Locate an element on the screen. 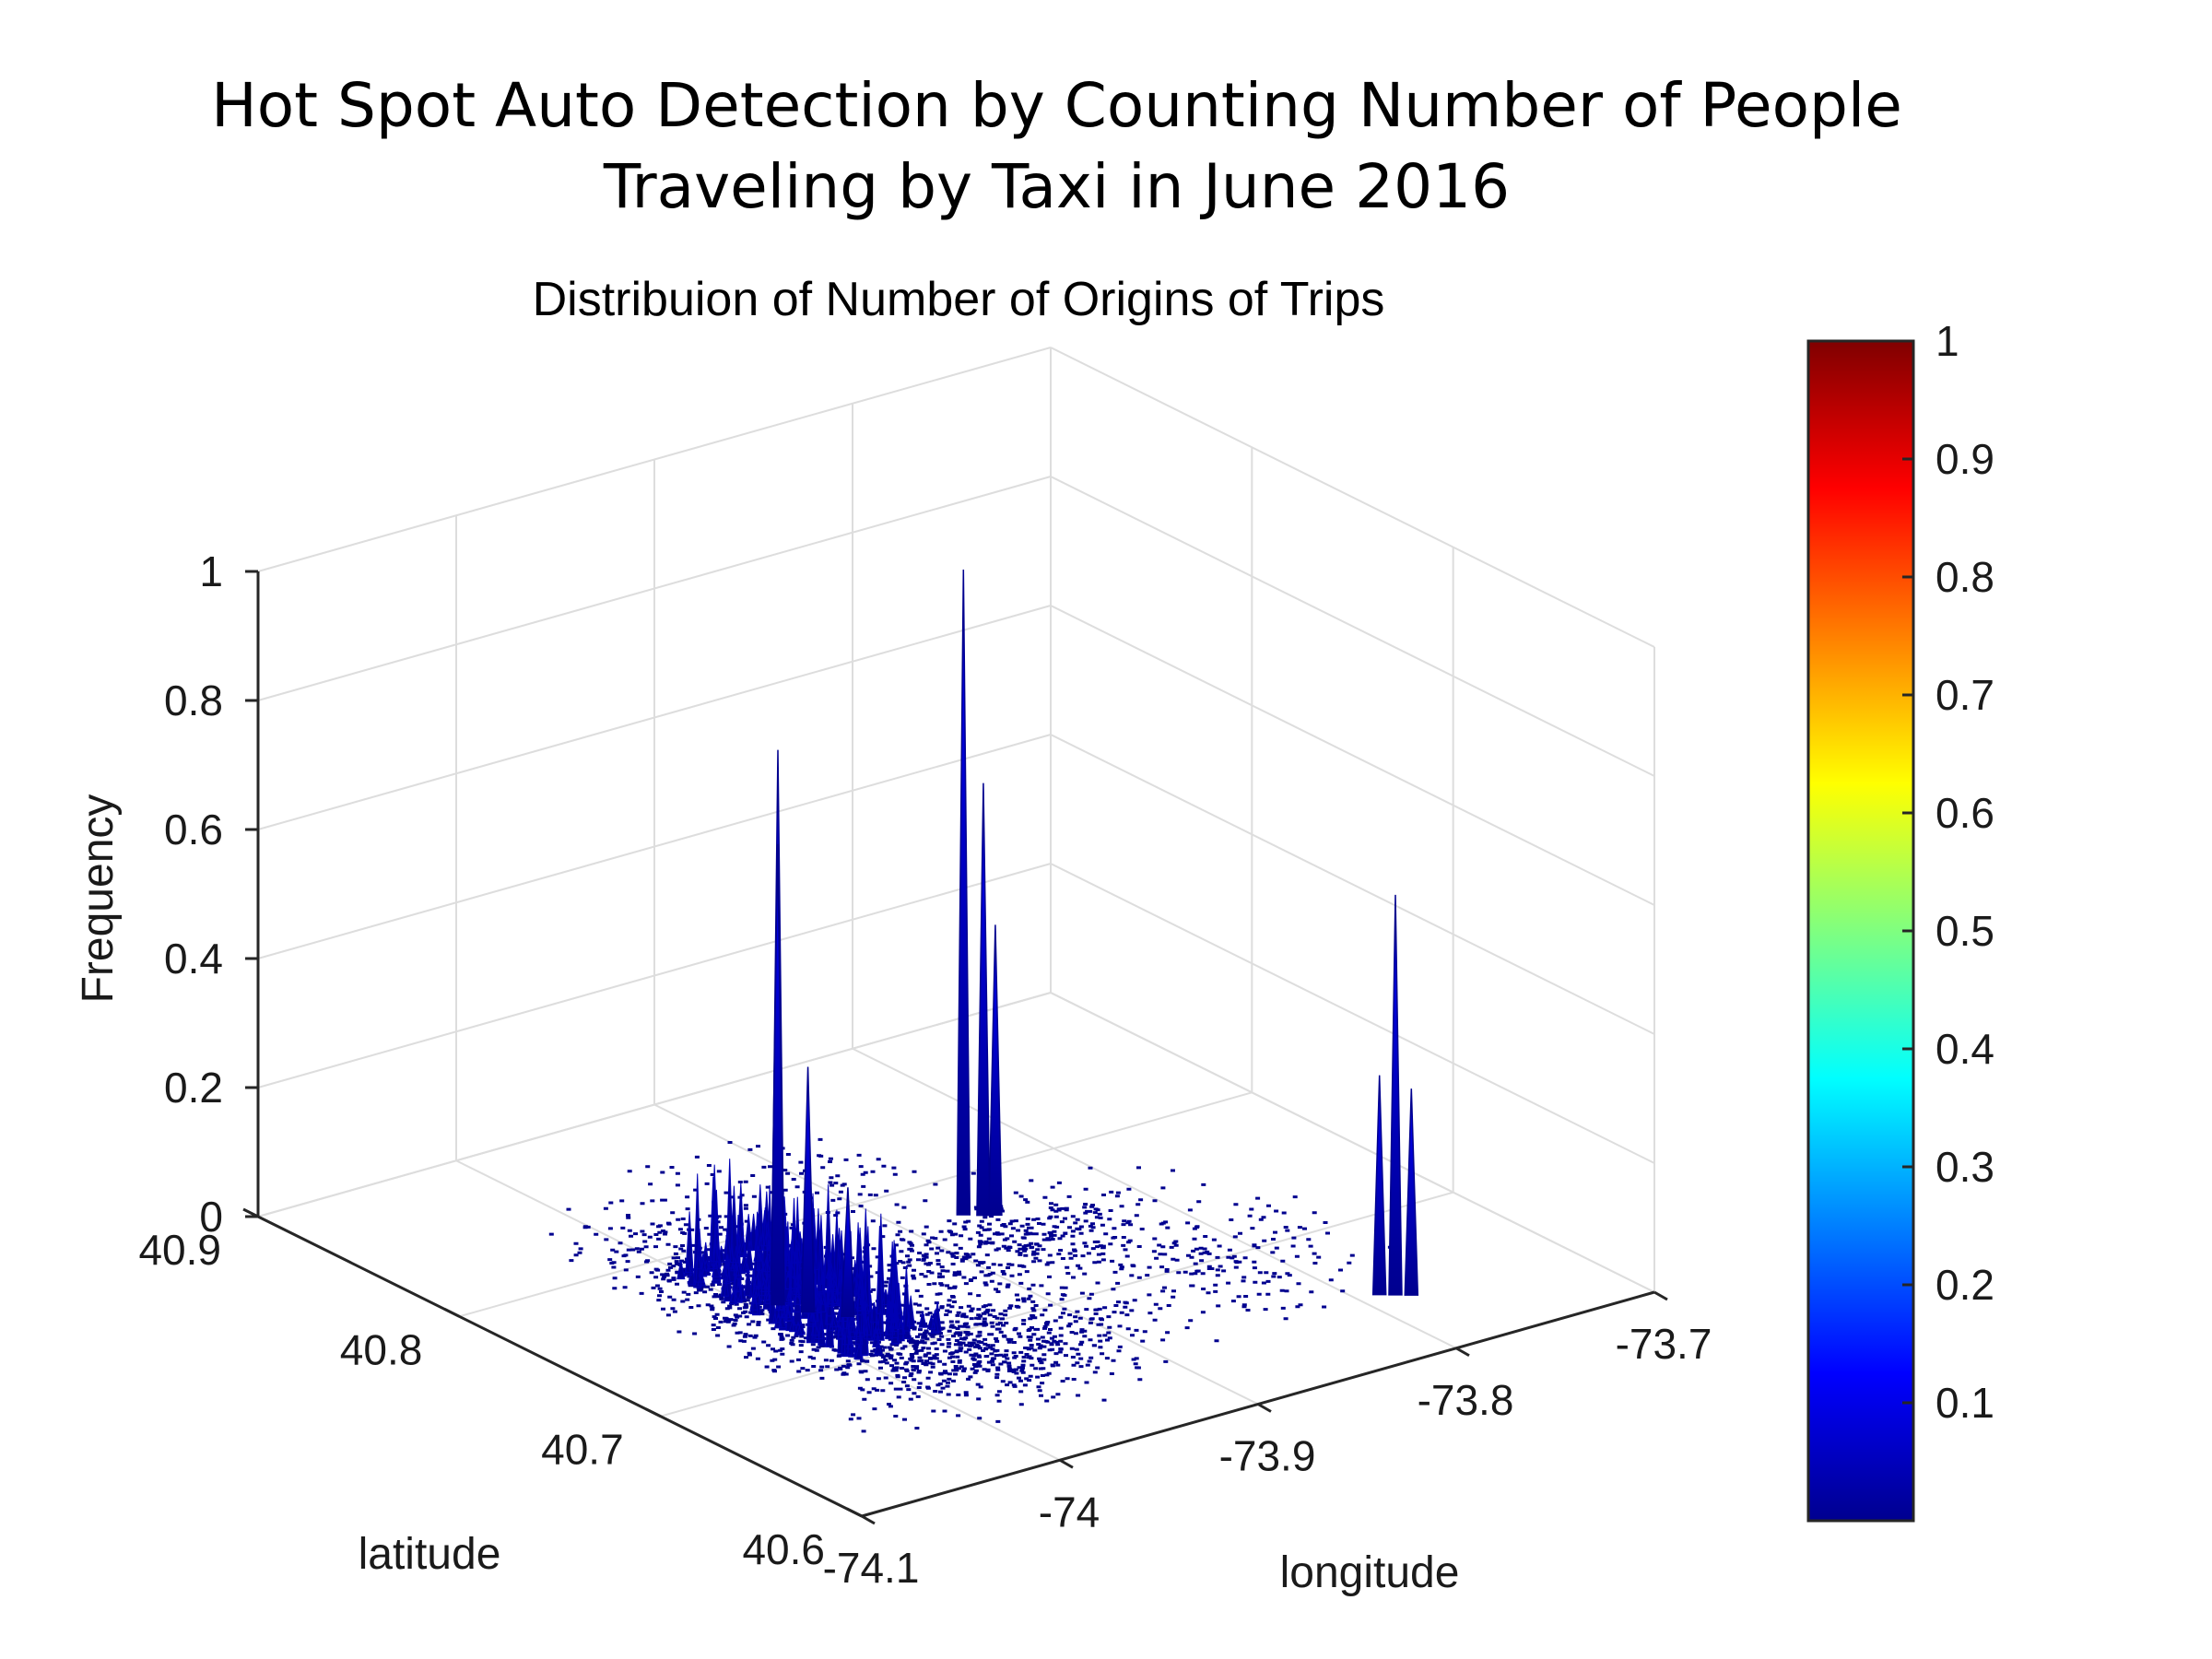 This screenshot has width=2212, height=1659. colorbar-tick-label: 0.8 is located at coordinates (1965, 577).